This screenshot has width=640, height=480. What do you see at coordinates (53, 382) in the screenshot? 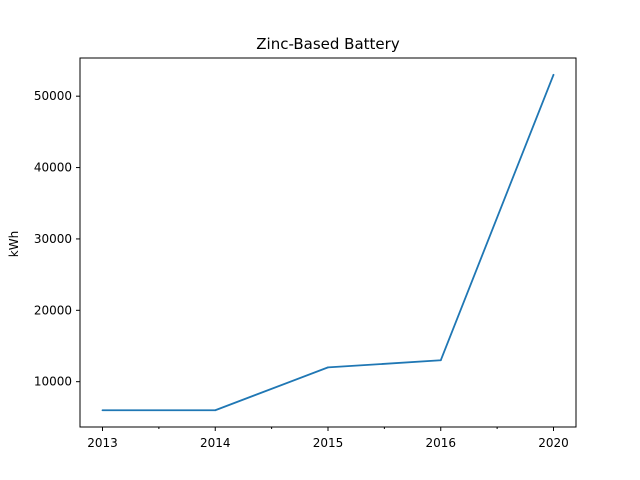
I see `y-tick-label: 10000` at bounding box center [53, 382].